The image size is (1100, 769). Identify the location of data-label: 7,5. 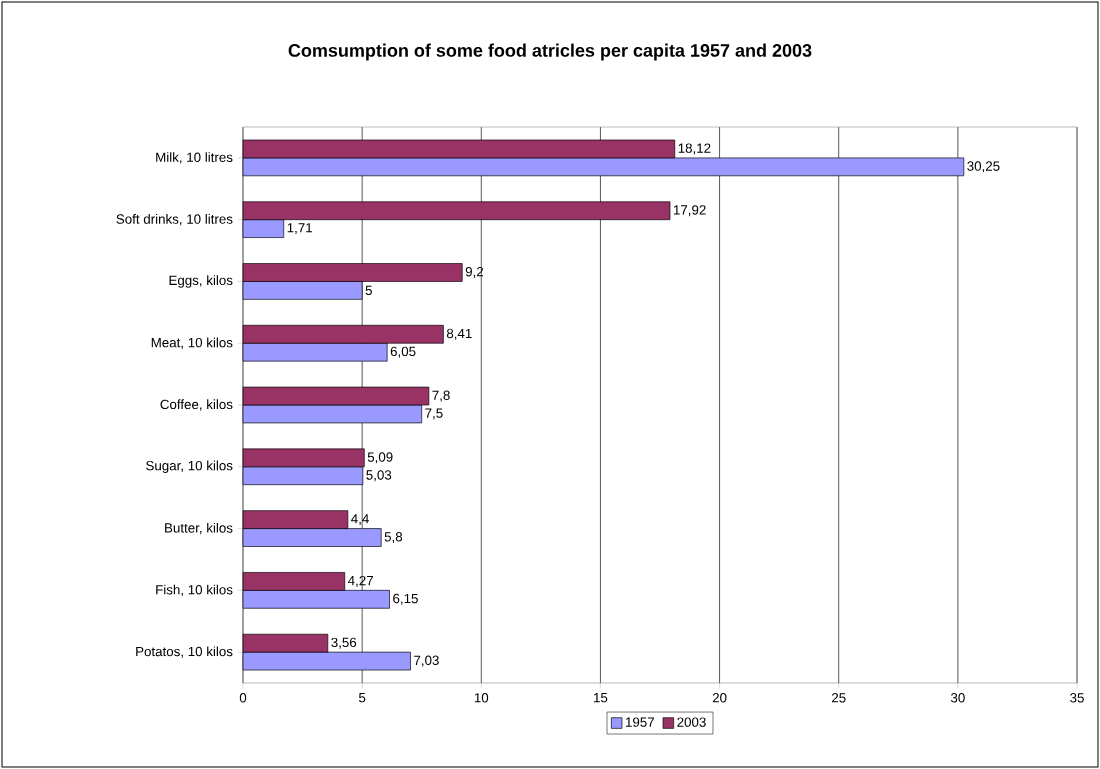
(434, 414).